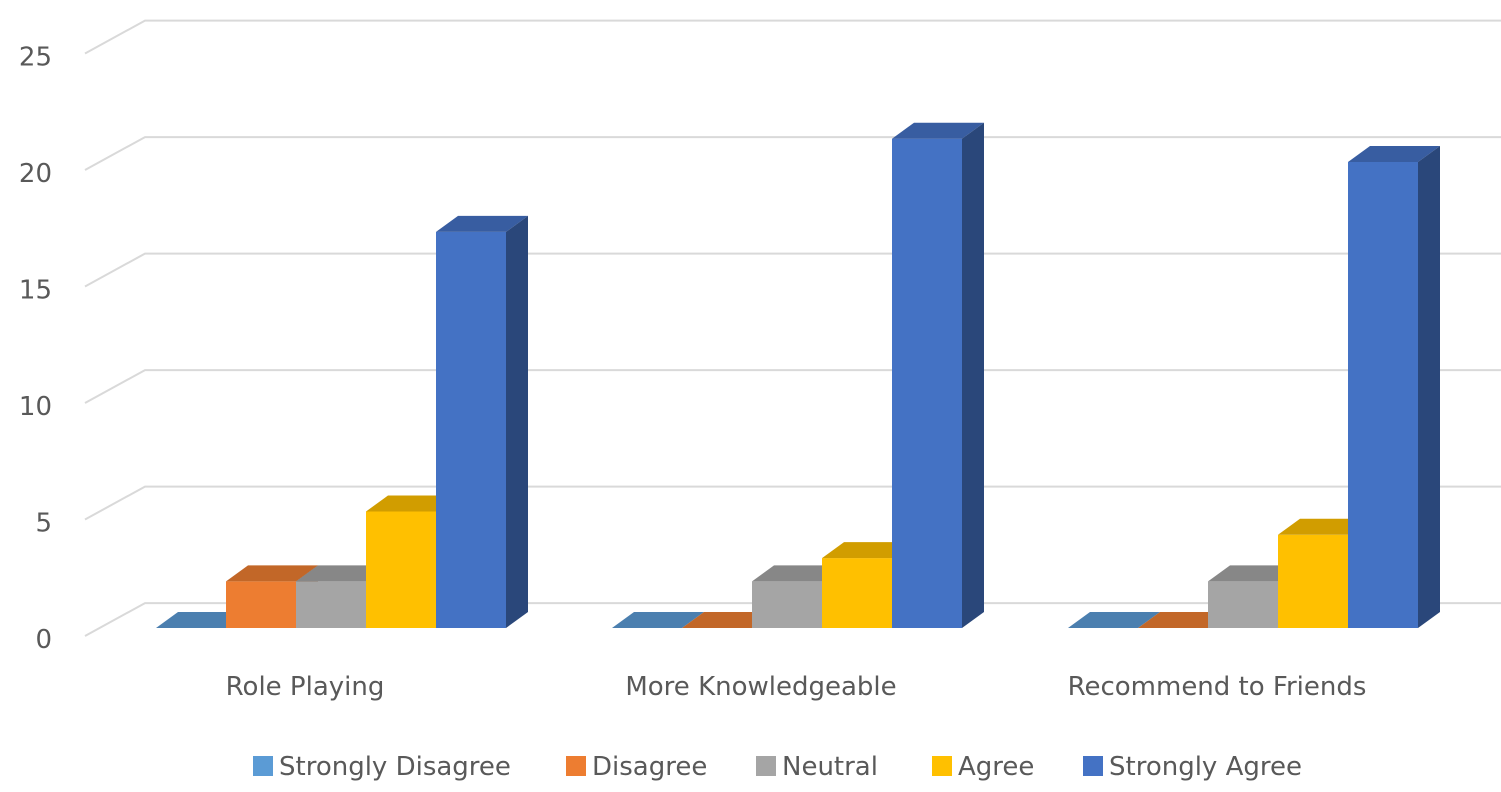 The height and width of the screenshot is (792, 1501). I want to click on legend-item: Strongly Agree, so click(1192, 767).